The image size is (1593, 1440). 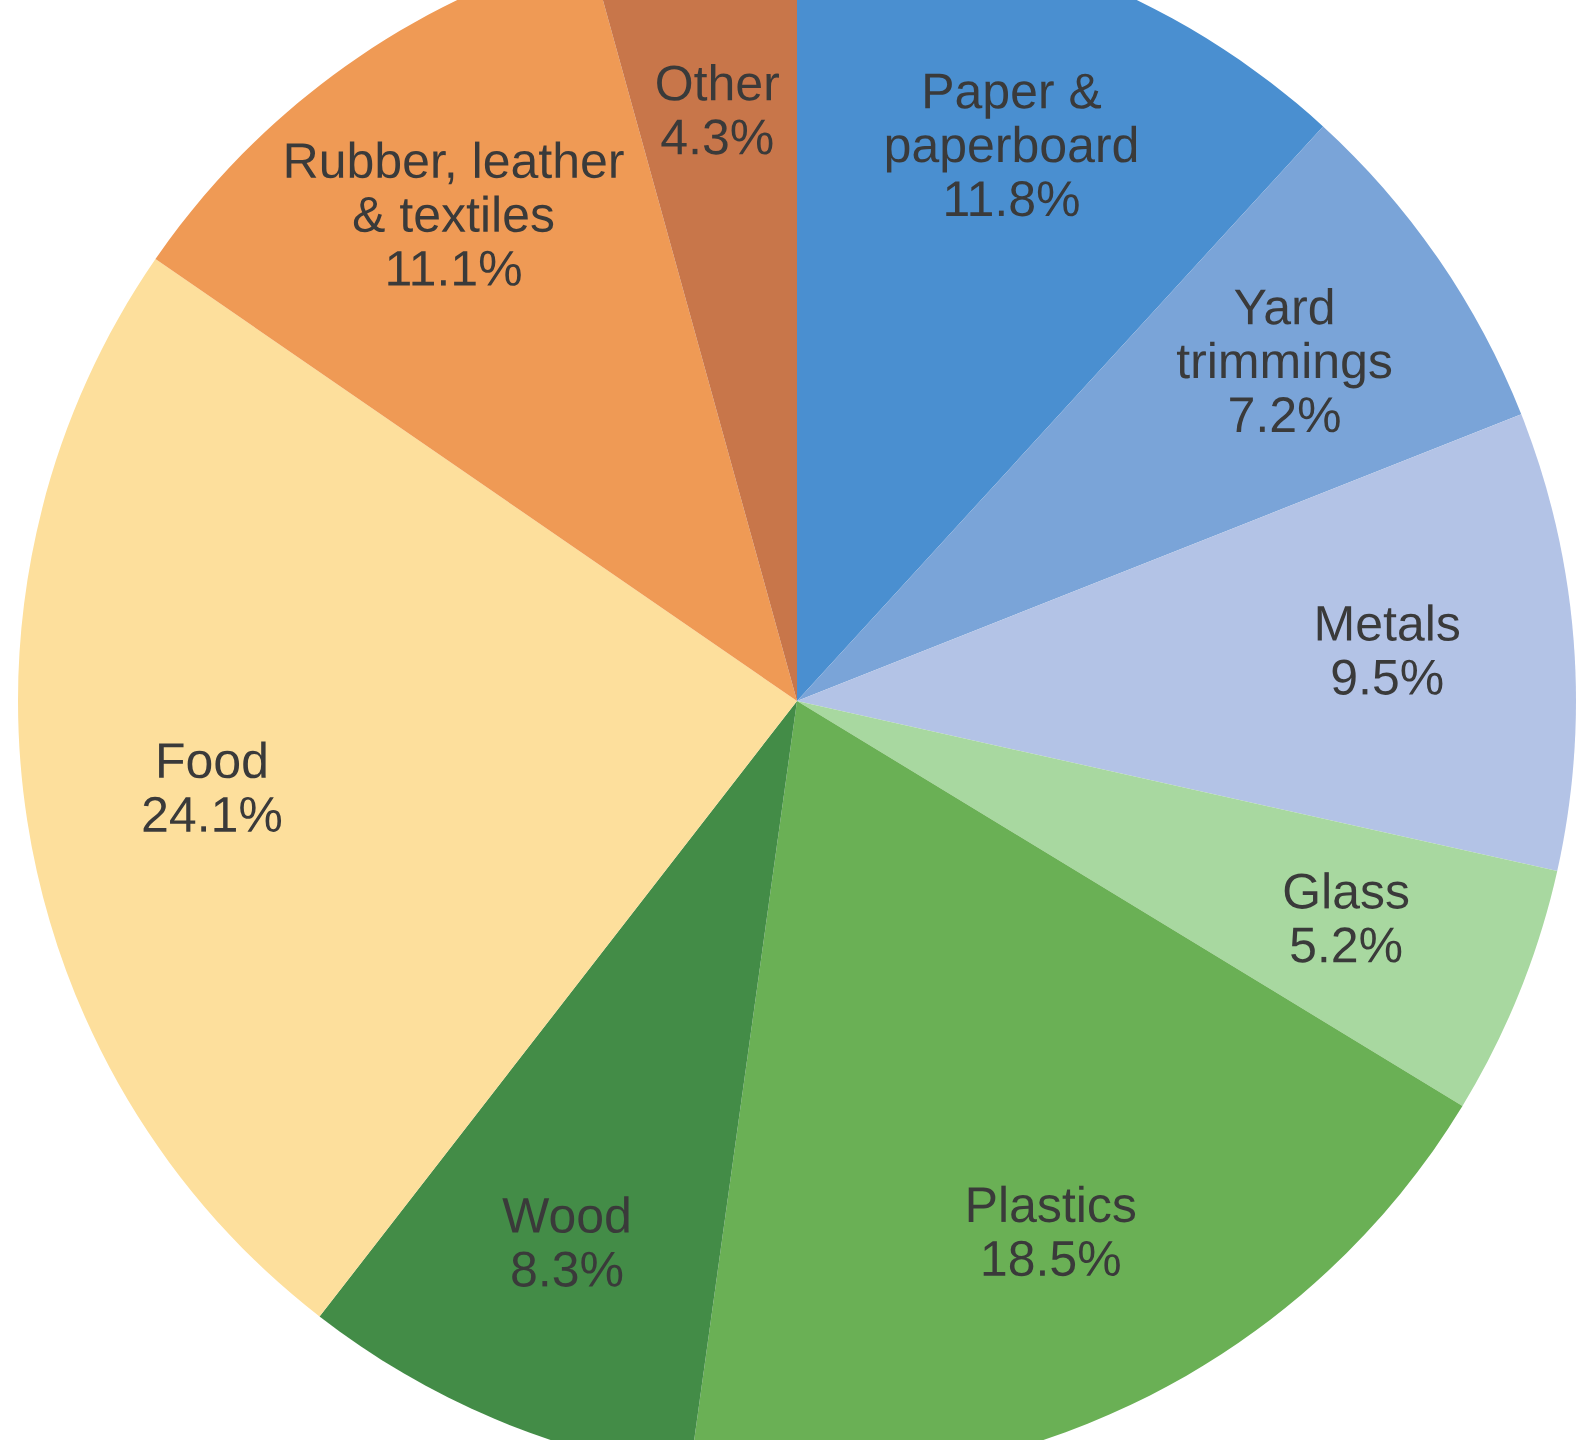 I want to click on data-label: 8.3%, so click(x=567, y=1269).